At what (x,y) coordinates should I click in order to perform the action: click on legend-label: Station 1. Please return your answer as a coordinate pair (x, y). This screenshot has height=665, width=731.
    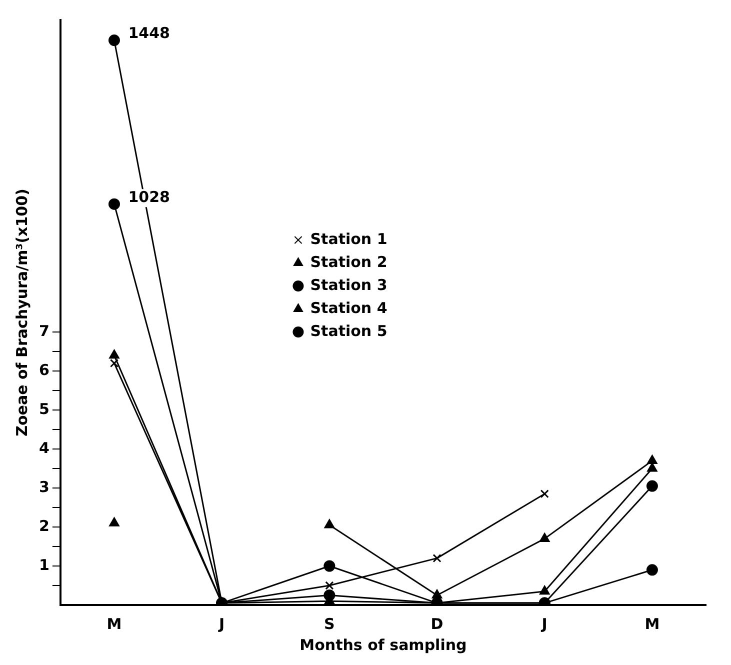
    Looking at the image, I should click on (349, 239).